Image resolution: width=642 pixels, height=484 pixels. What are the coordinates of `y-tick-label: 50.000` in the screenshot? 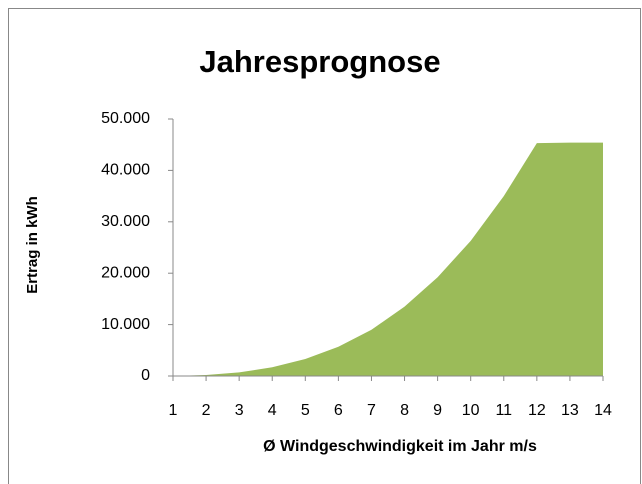 It's located at (125, 118).